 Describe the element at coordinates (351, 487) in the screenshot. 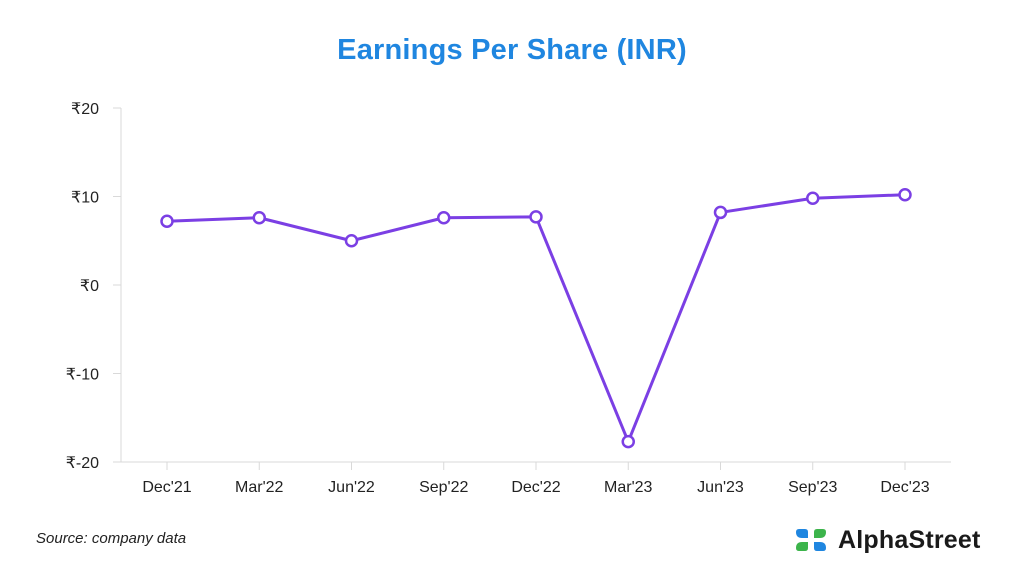

I see `x-tick-label: Jun'22` at that location.